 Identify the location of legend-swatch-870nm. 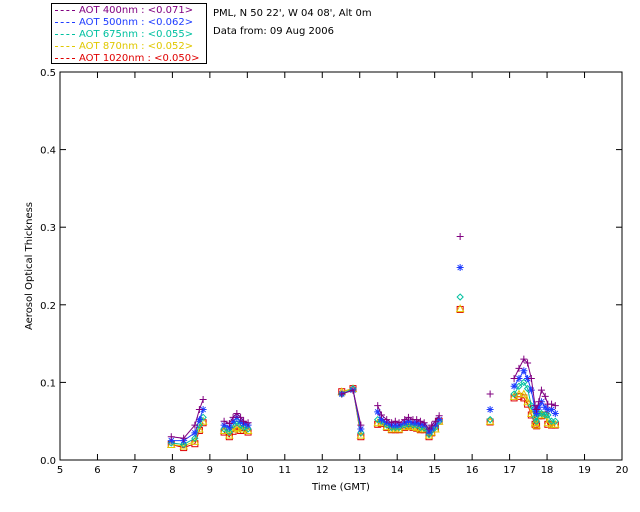
(65, 46).